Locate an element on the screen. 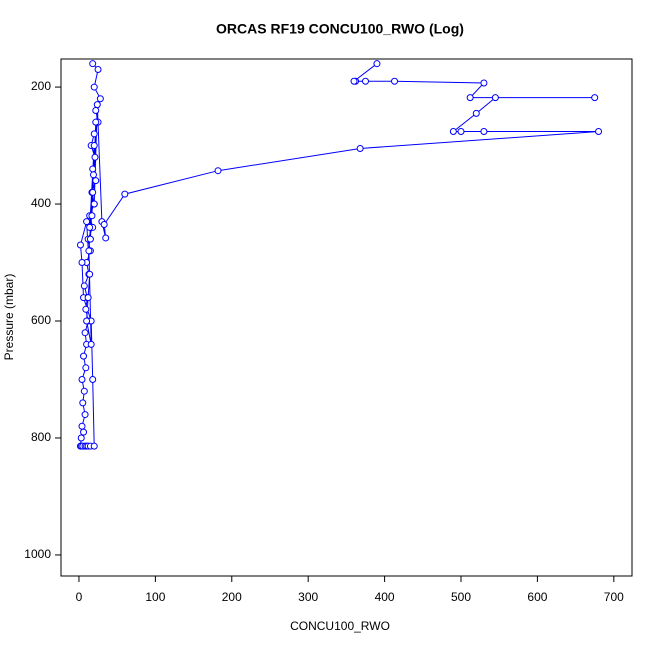  chart-title: ORCAS RF19 CONCU100_RWO (Log) is located at coordinates (340, 29).